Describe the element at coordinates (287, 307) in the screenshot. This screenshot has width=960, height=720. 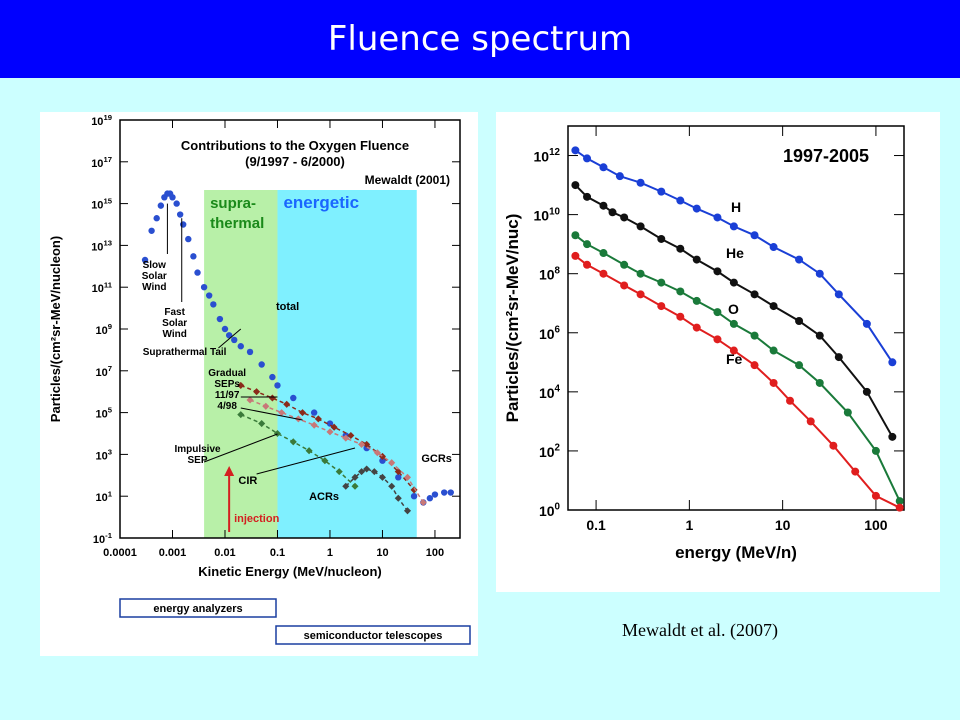
I see `total-label: total` at that location.